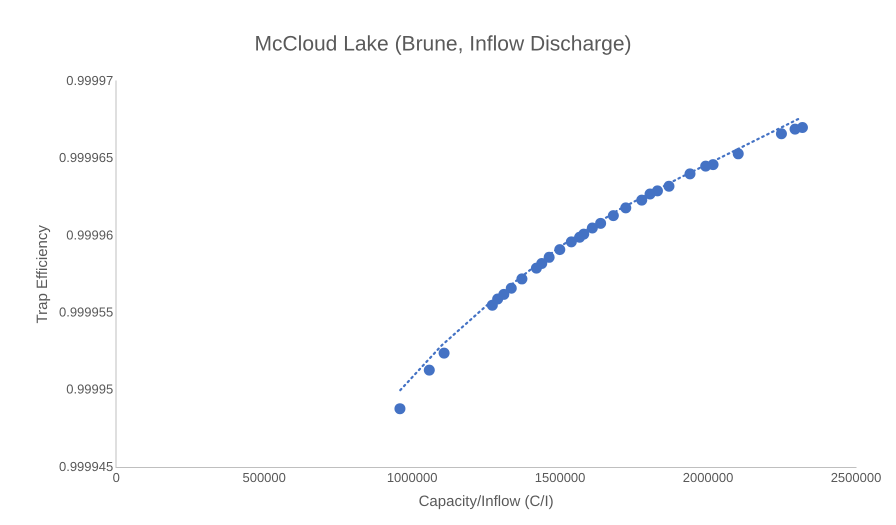 This screenshot has width=896, height=525. I want to click on y-tick-label: 0.99997, so click(90, 80).